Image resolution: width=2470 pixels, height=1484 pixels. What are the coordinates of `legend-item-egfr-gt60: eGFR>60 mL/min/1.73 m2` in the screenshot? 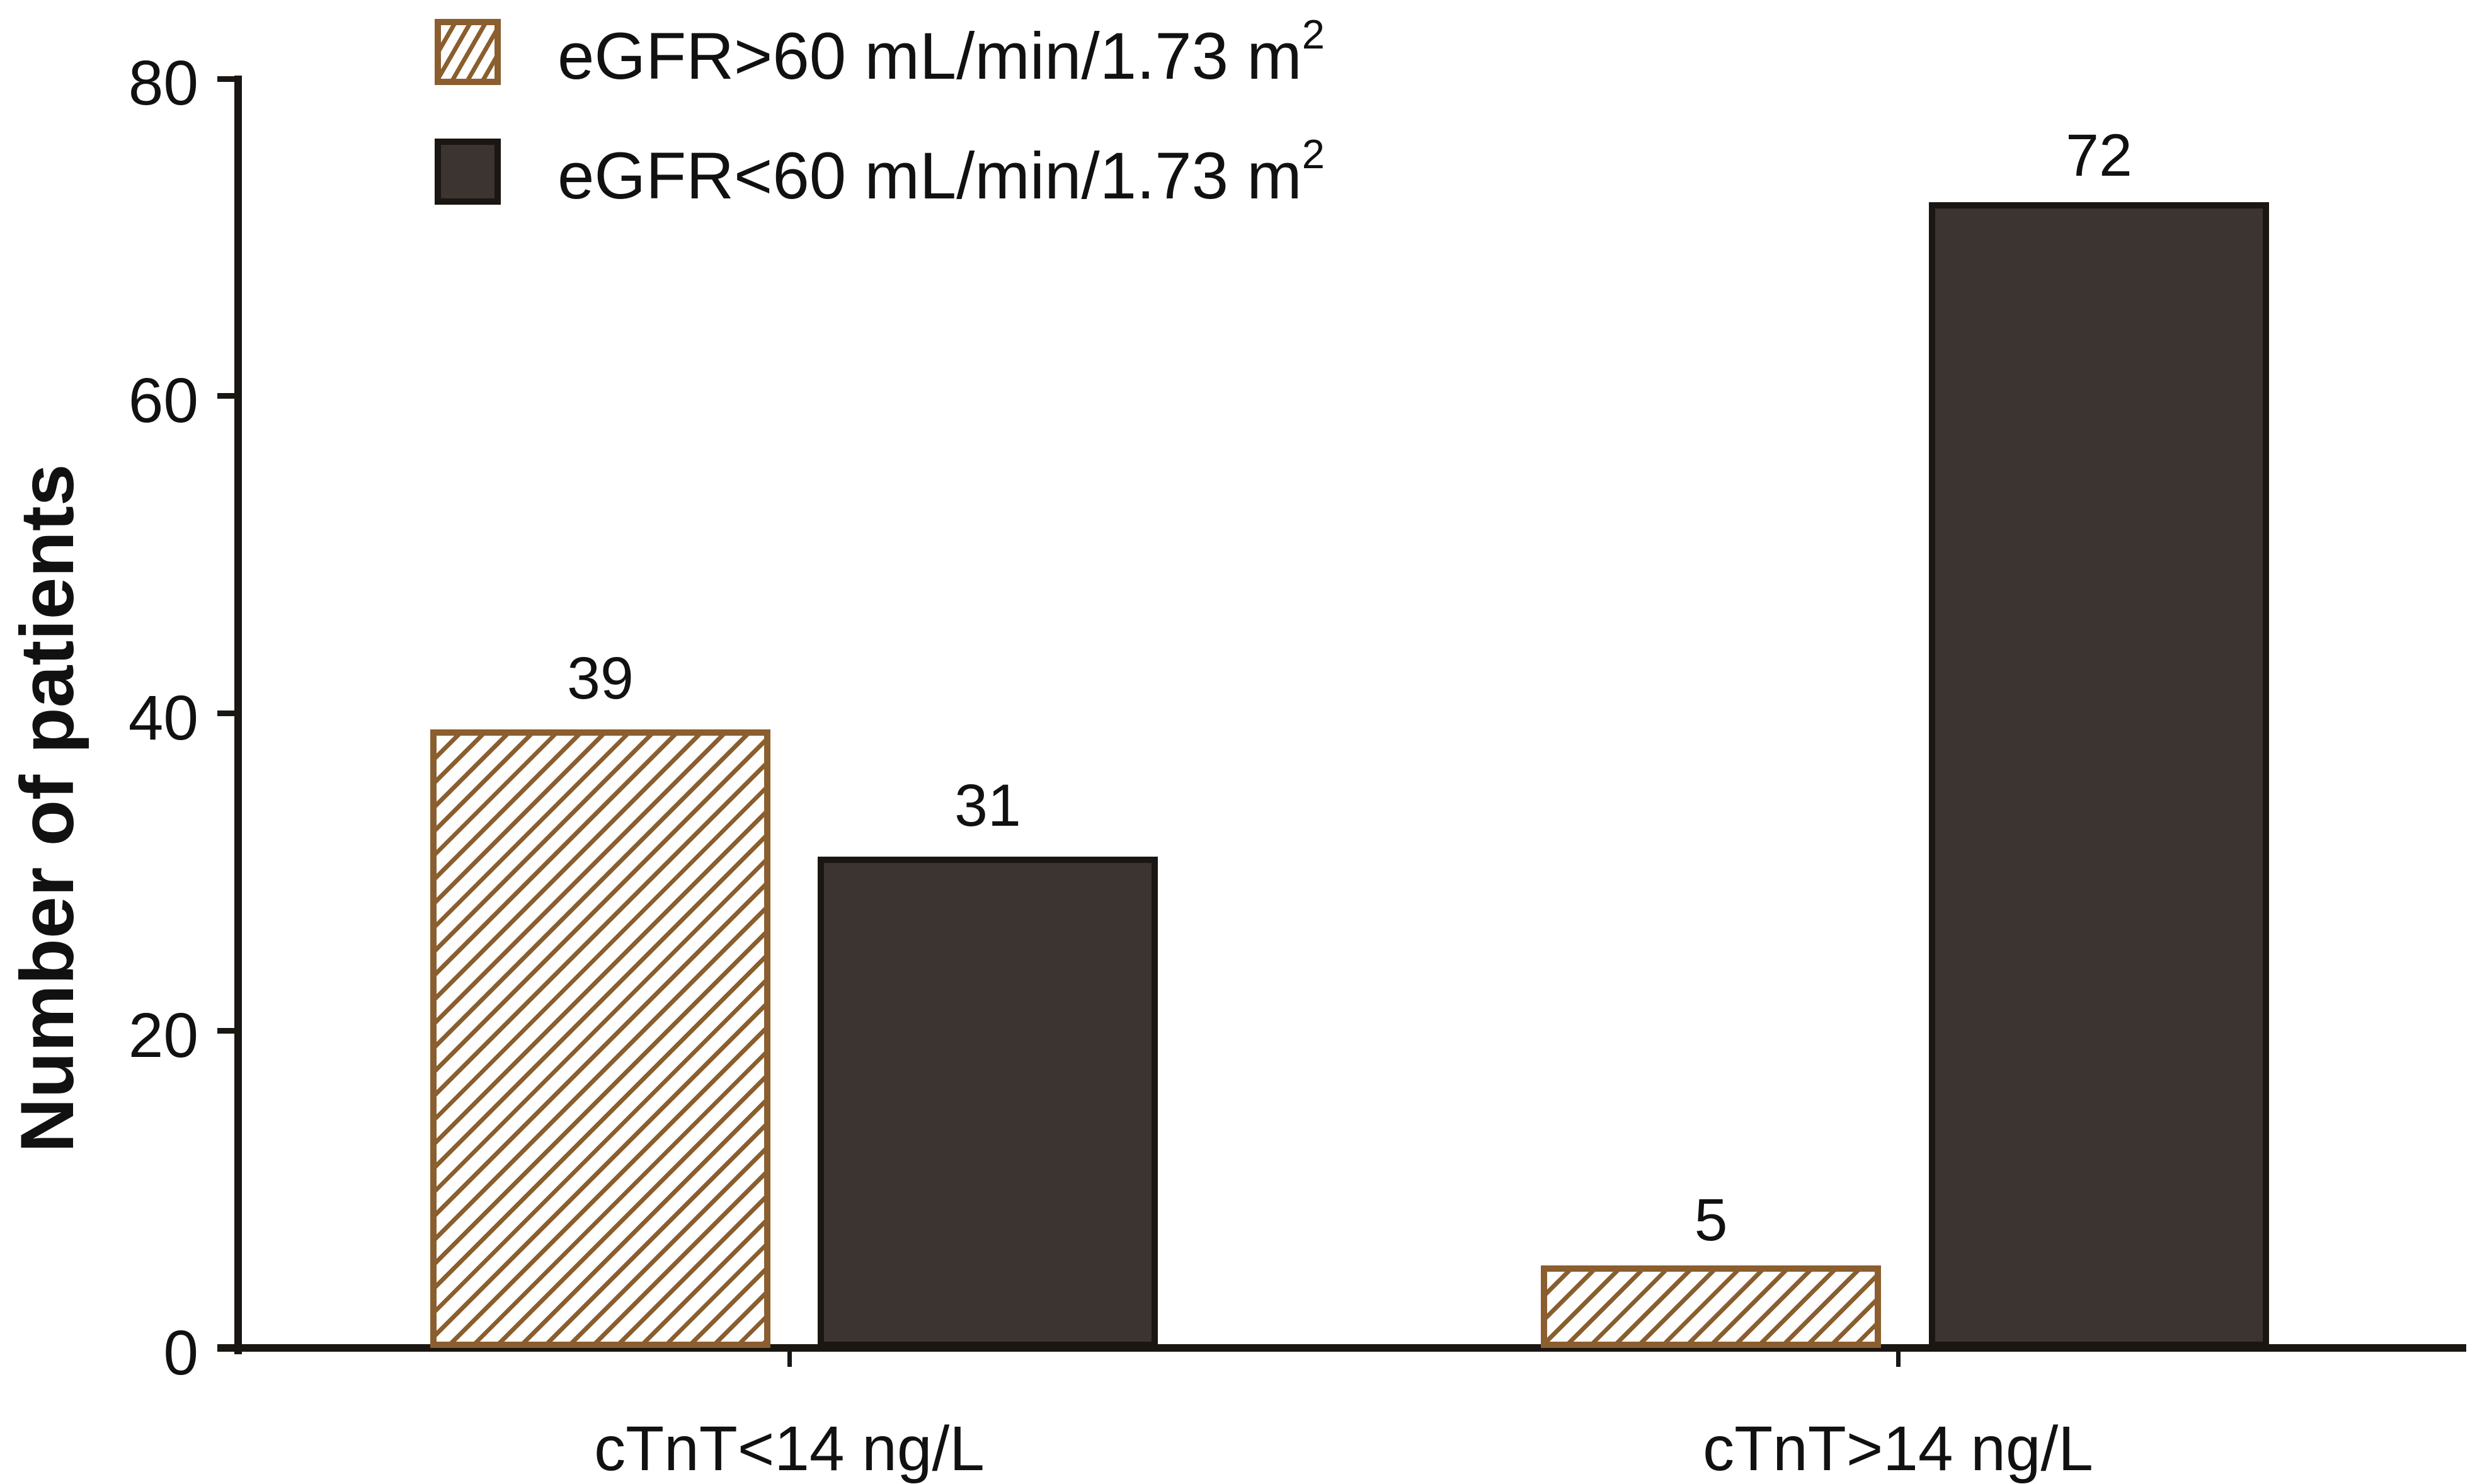 It's located at (880, 51).